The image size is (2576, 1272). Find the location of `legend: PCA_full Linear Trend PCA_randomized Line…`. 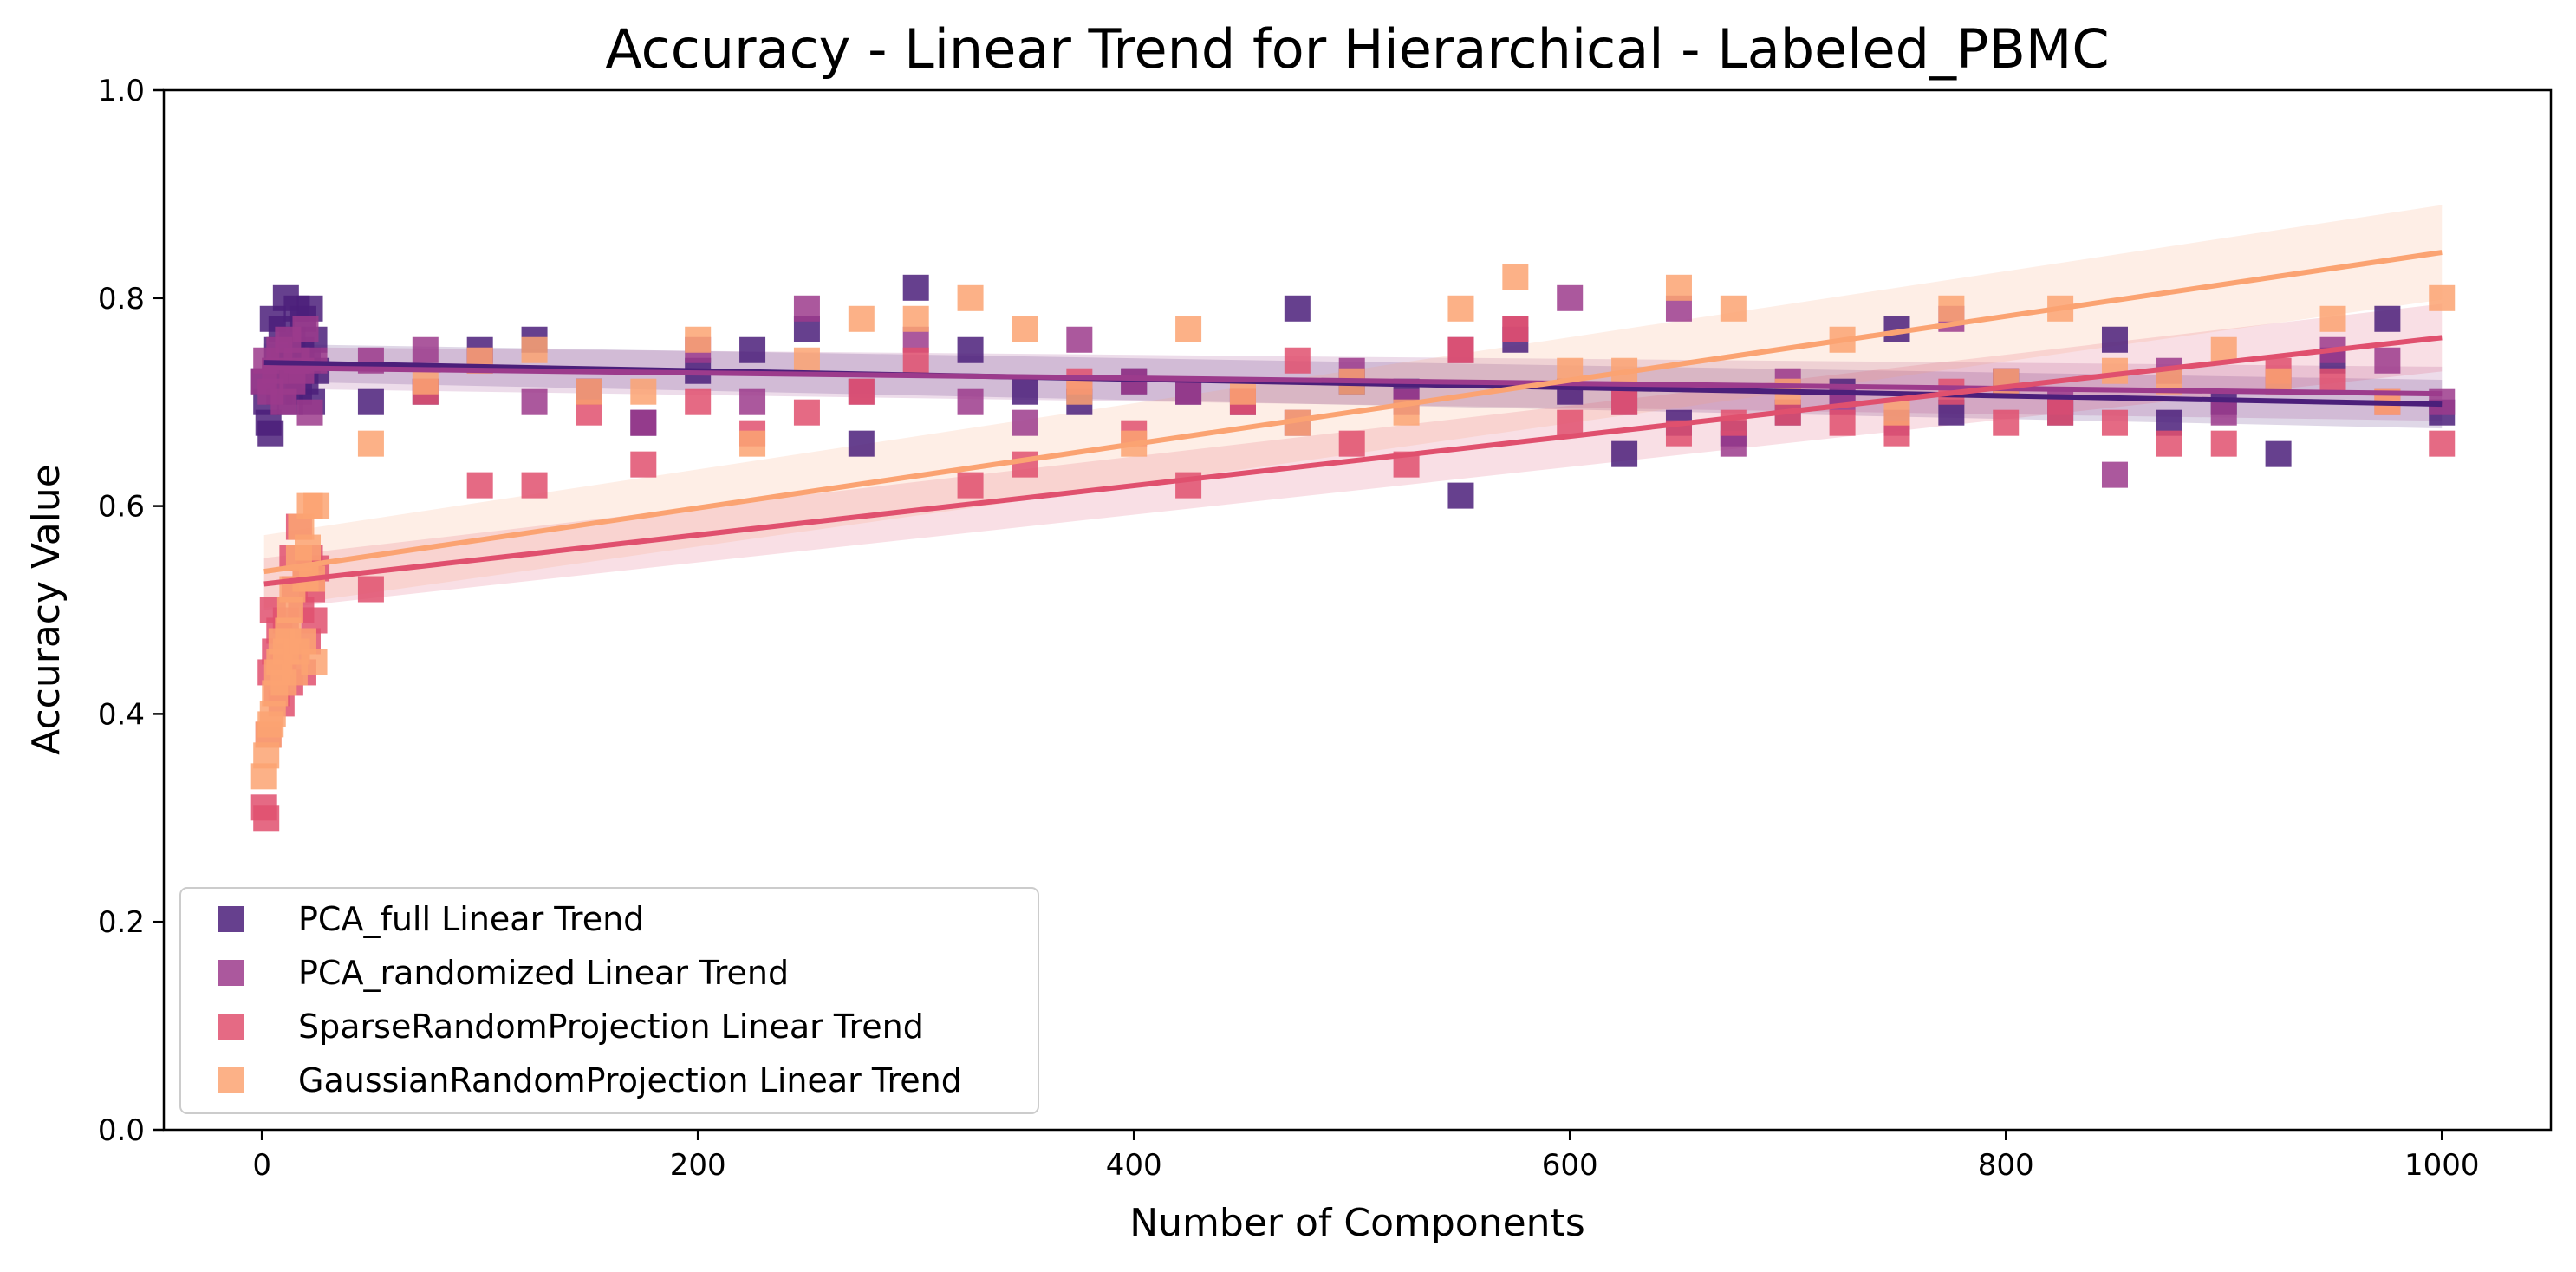

legend: PCA_full Linear Trend PCA_randomized Line… is located at coordinates (609, 1001).